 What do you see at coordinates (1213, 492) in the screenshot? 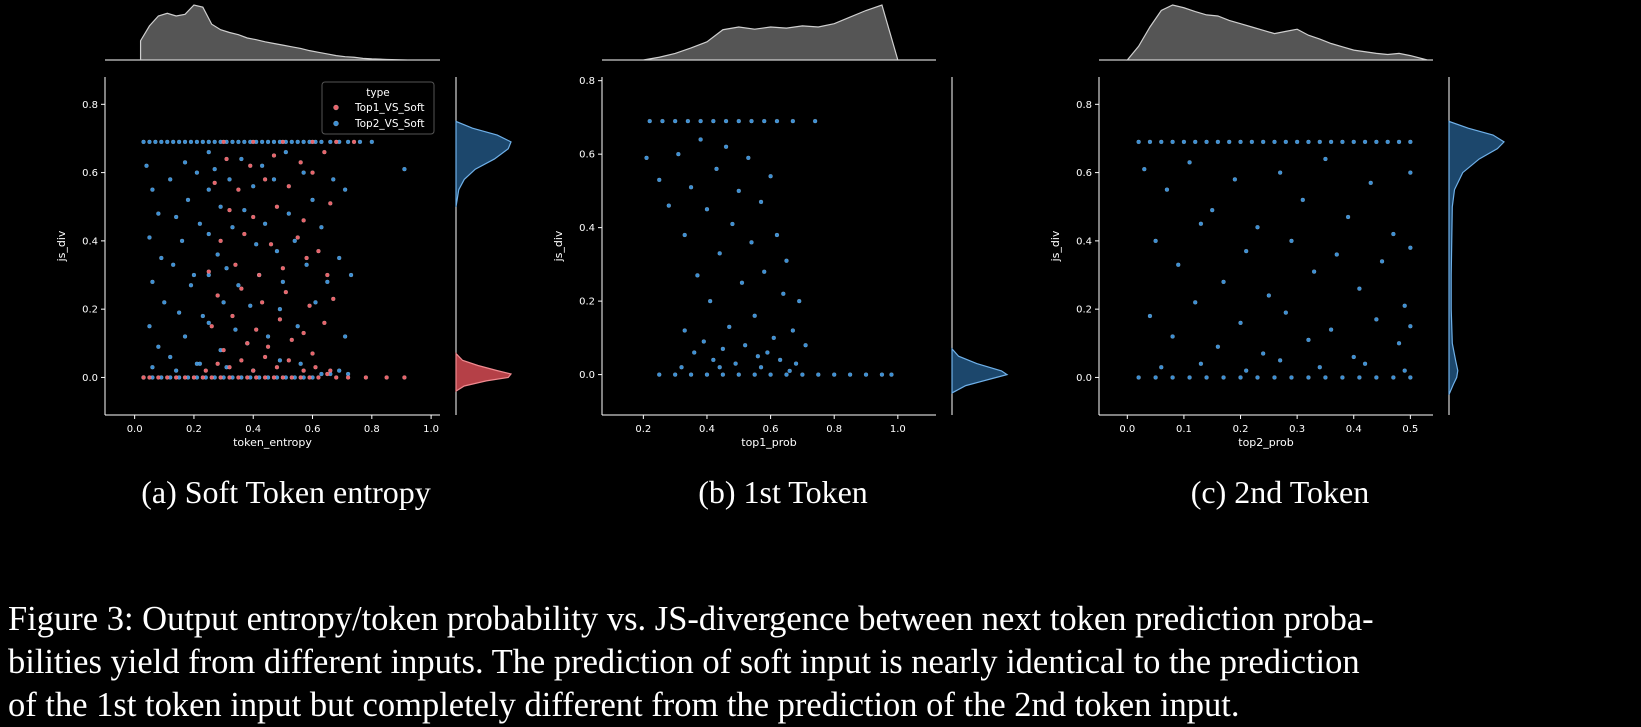
I see `subfigure-label: (c)` at bounding box center [1213, 492].